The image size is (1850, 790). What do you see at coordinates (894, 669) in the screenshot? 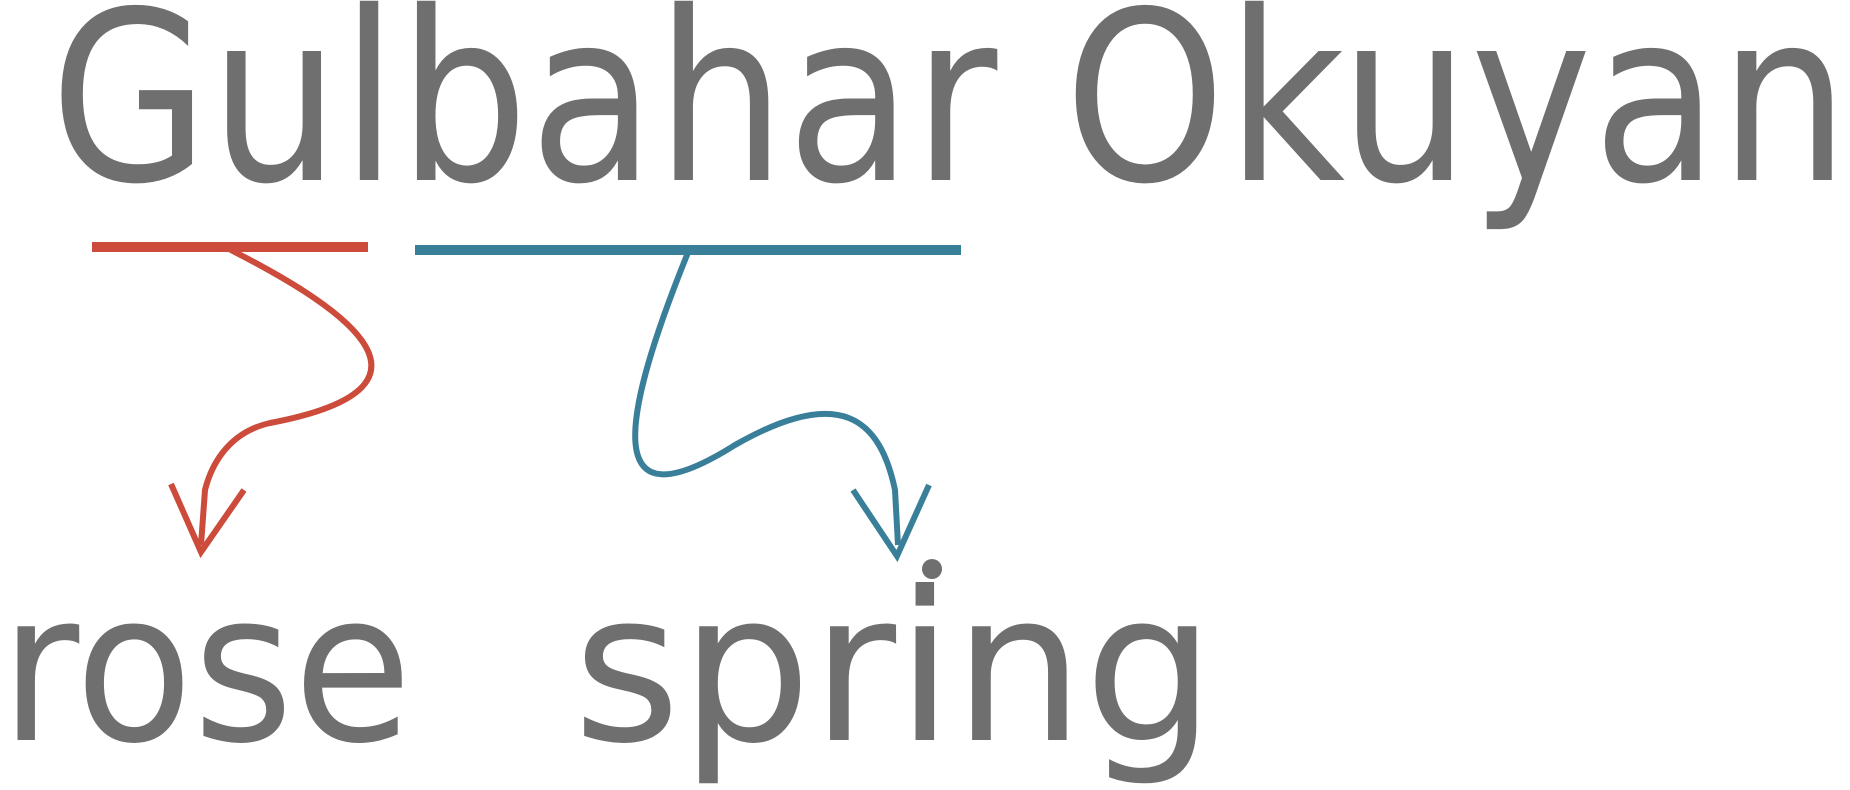
I see `second-meaning-word: spring` at bounding box center [894, 669].